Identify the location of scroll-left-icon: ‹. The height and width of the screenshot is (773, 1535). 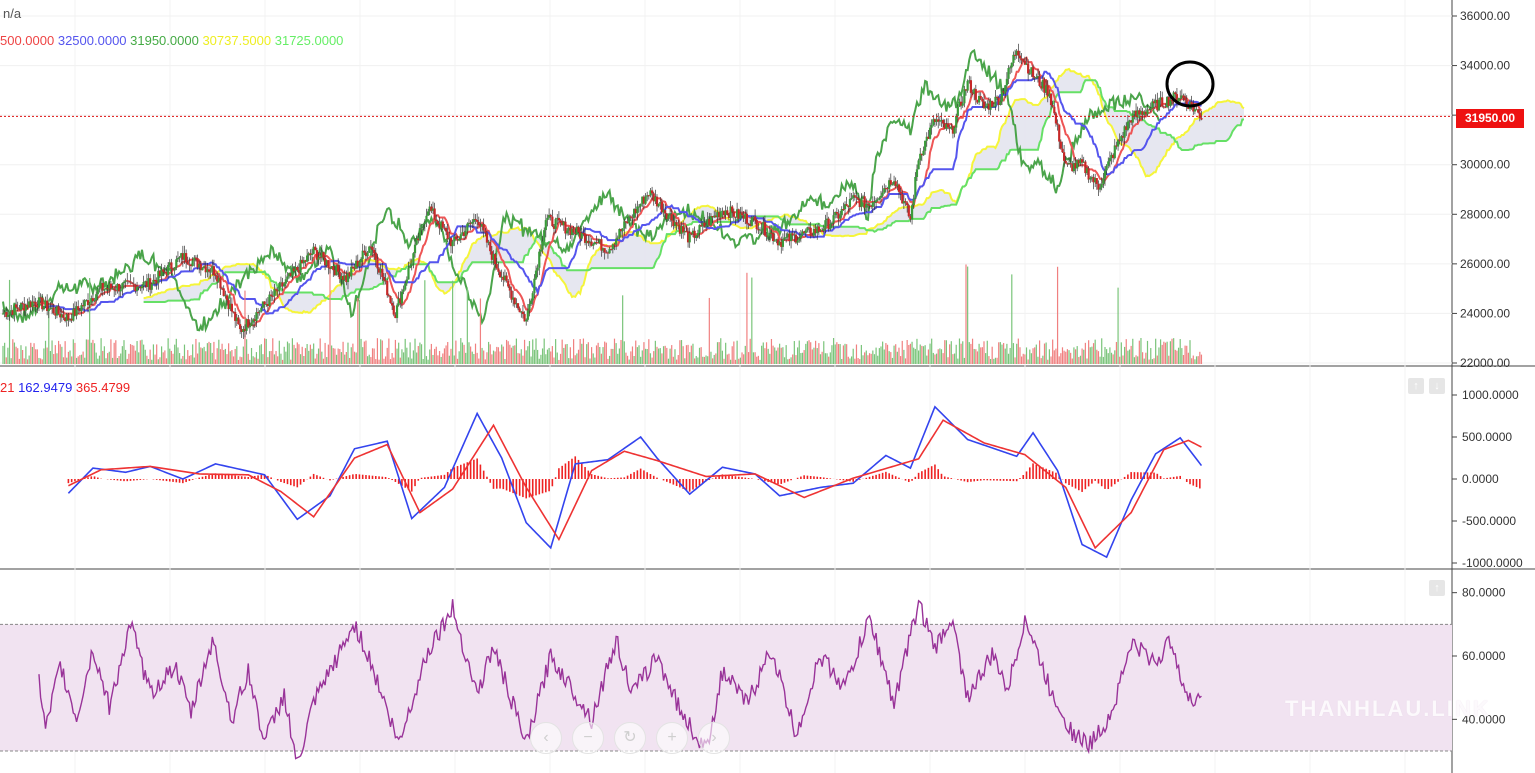
(546, 738).